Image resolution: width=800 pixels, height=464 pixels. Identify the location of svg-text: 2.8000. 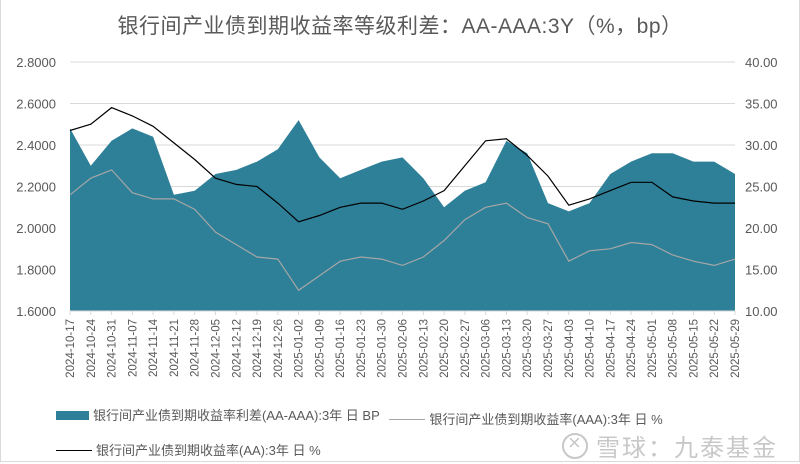
(36, 62).